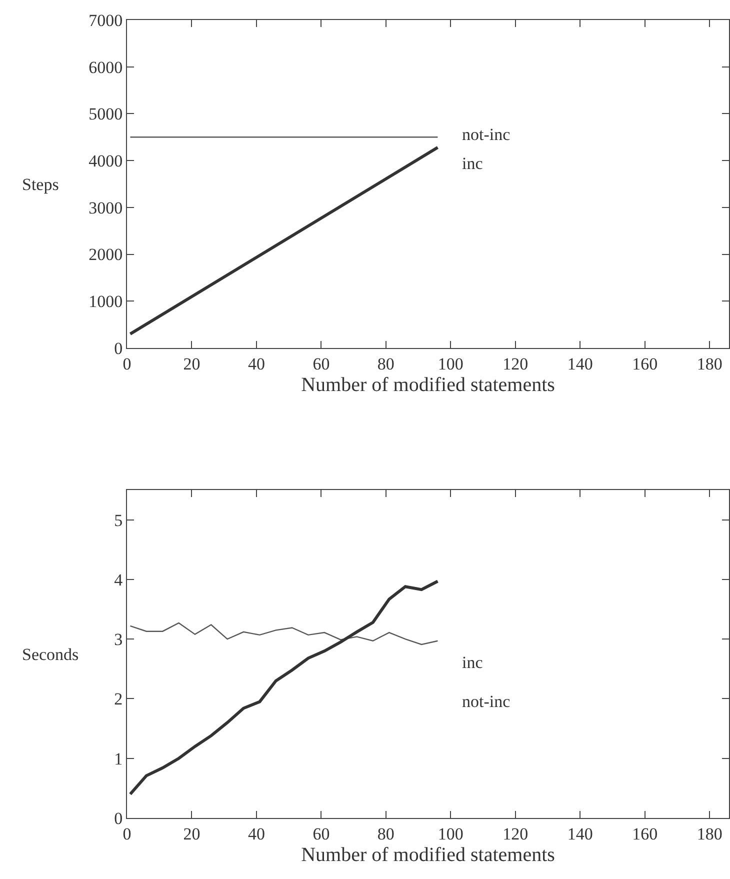 Image resolution: width=730 pixels, height=879 pixels. Describe the element at coordinates (105, 20) in the screenshot. I see `y-tick-label: 7000` at that location.